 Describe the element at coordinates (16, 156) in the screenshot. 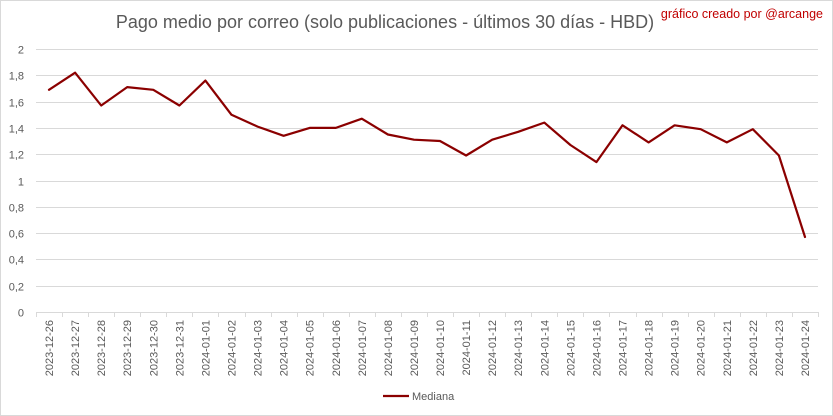

I see `y-tick-label: 1,2` at that location.